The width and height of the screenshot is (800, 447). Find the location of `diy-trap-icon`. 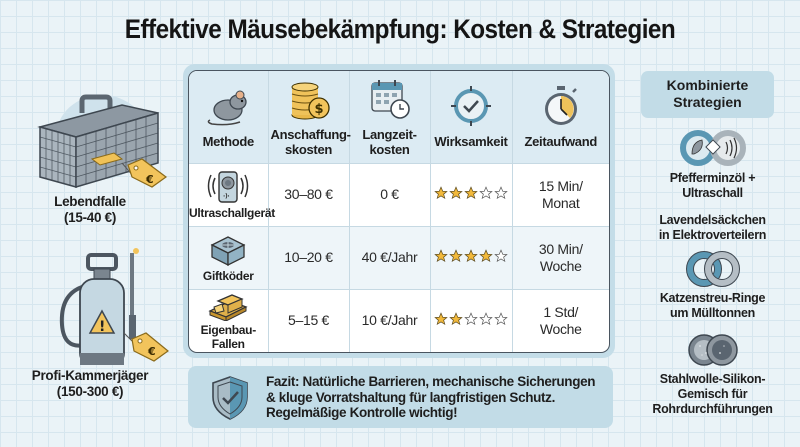

diy-trap-icon is located at coordinates (228, 307).